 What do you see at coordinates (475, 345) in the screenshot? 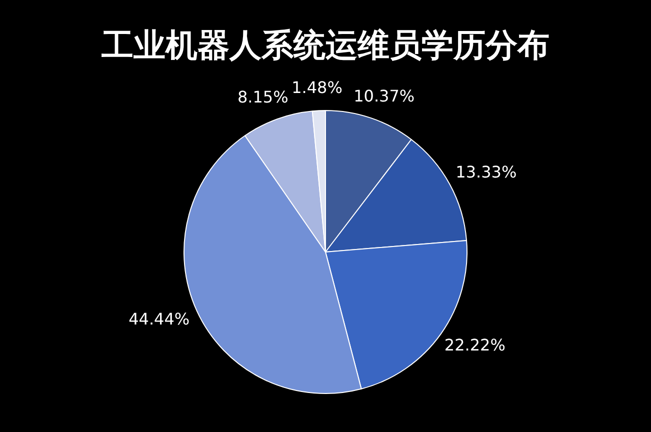
I see `data-label: 22.22%` at bounding box center [475, 345].